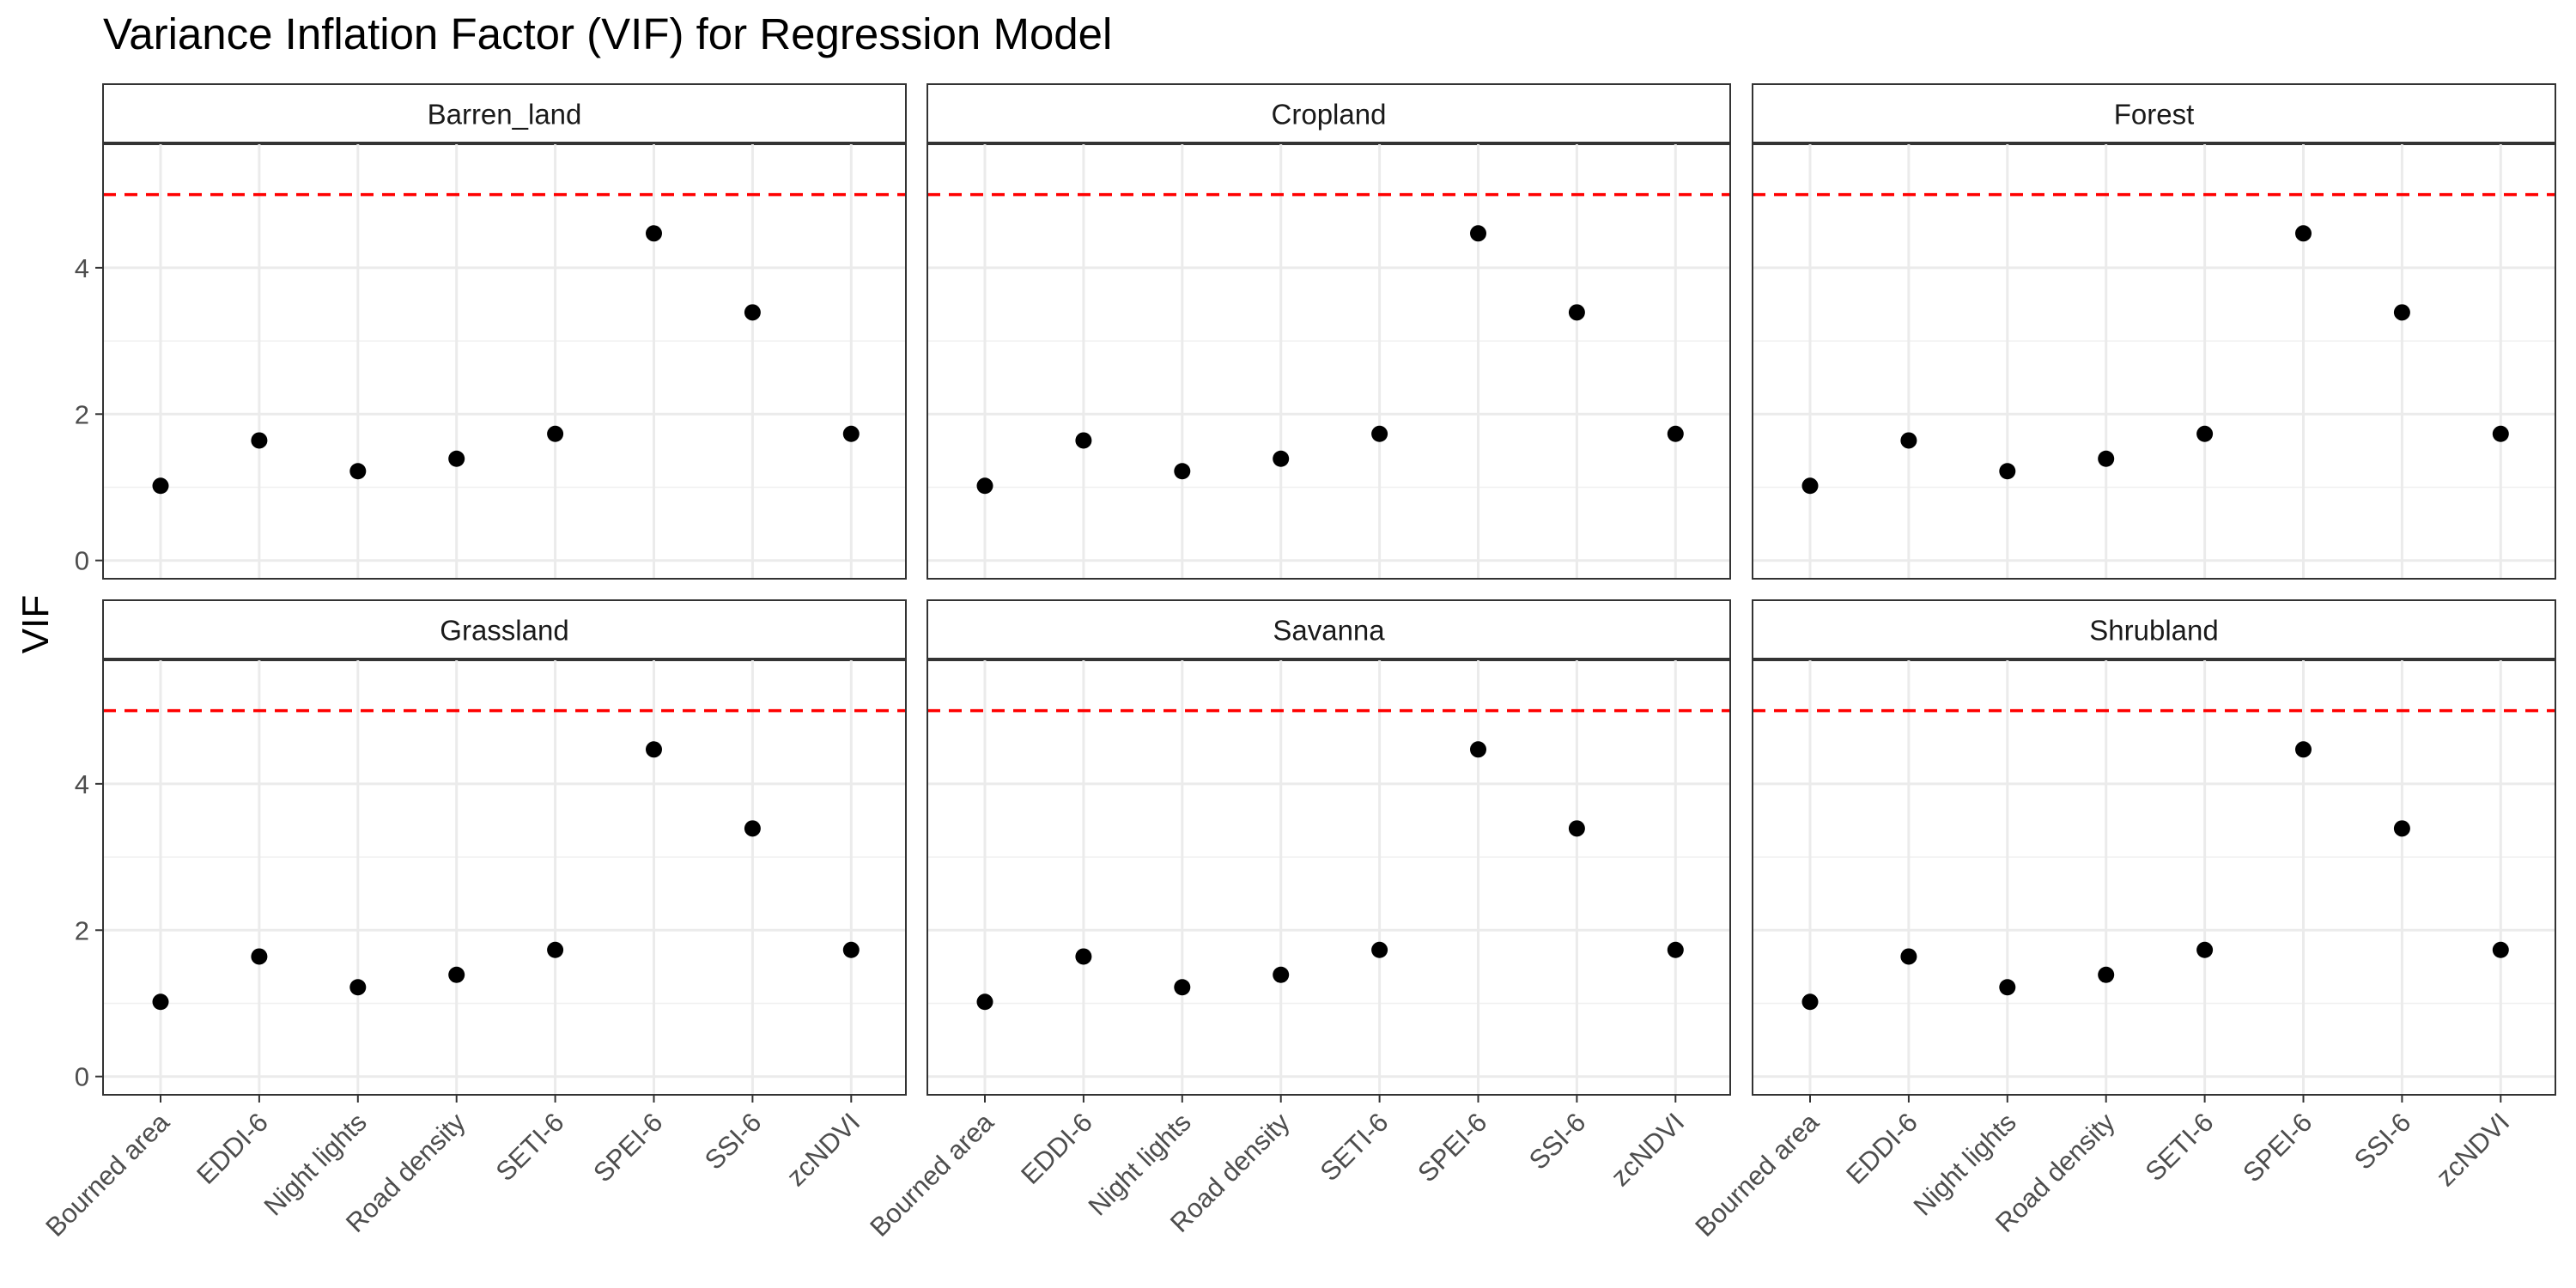  Describe the element at coordinates (36, 624) in the screenshot. I see `y-axis-title: VIF` at that location.